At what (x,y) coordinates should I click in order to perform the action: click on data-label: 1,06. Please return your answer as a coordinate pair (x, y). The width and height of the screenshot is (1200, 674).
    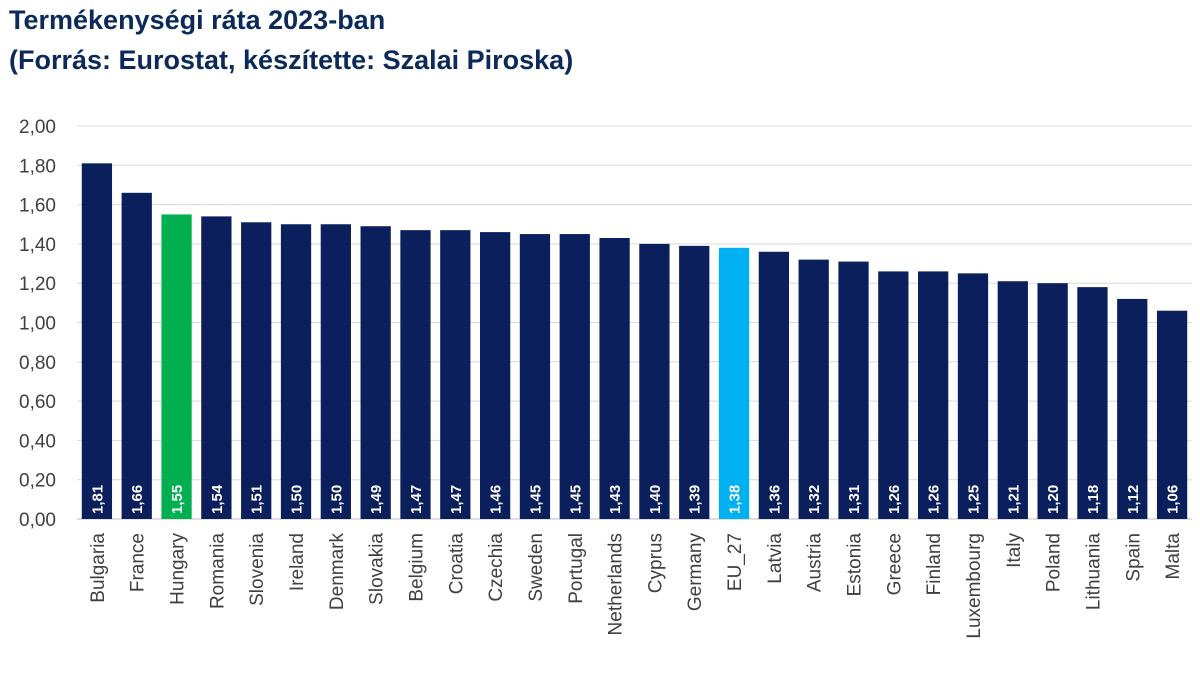
    Looking at the image, I should click on (1173, 499).